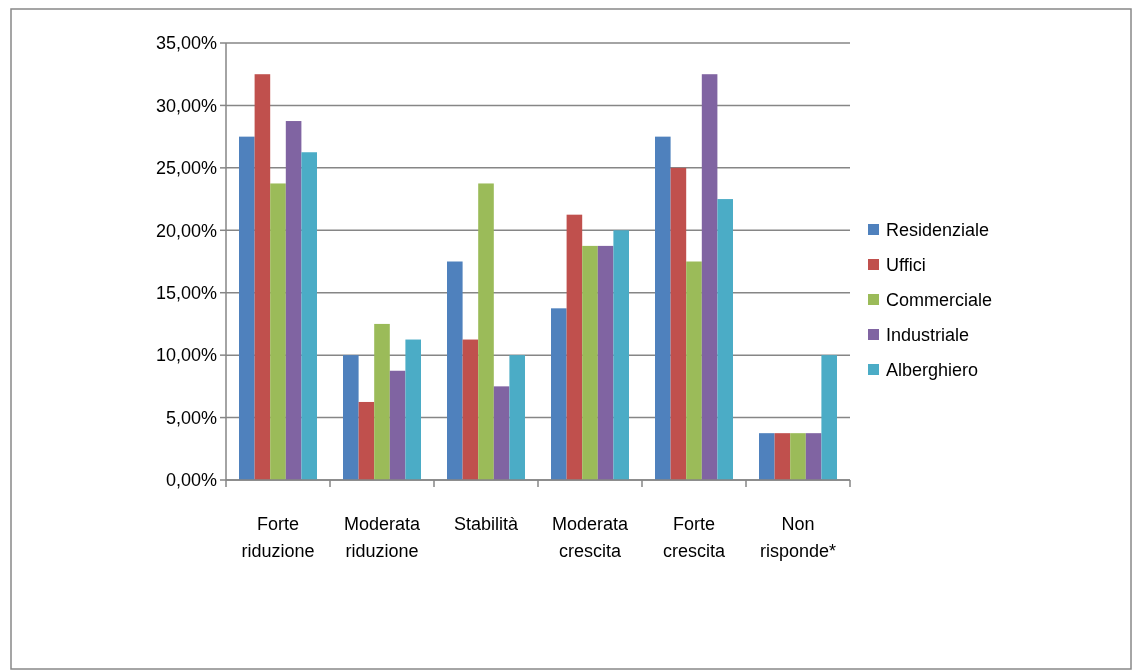 This screenshot has width=1133, height=670. What do you see at coordinates (798, 537) in the screenshot?
I see `x-tick-label: Non risponde*` at bounding box center [798, 537].